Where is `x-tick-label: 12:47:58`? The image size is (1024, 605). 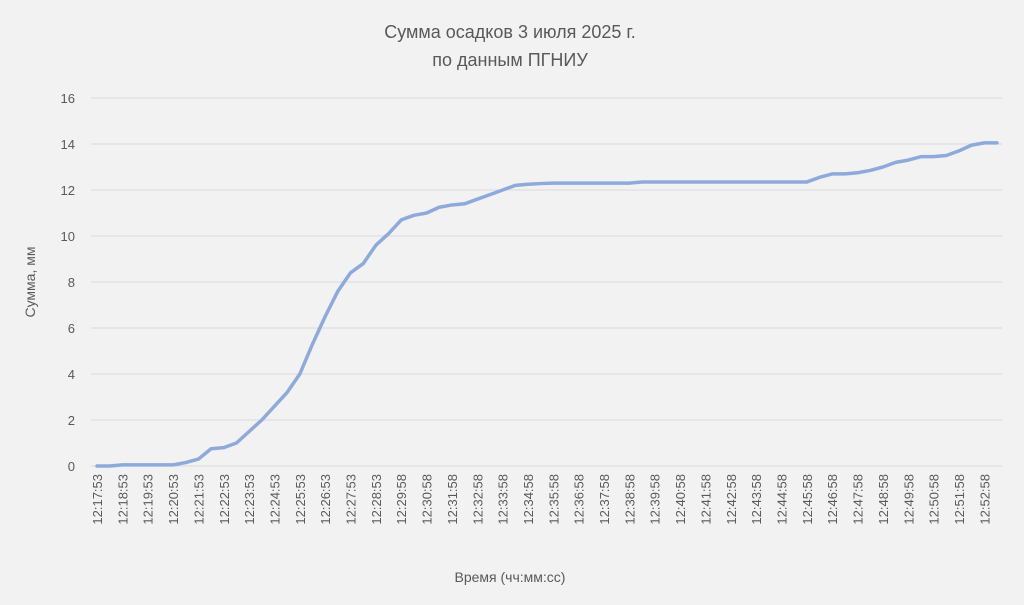 x-tick-label: 12:47:58 is located at coordinates (858, 499).